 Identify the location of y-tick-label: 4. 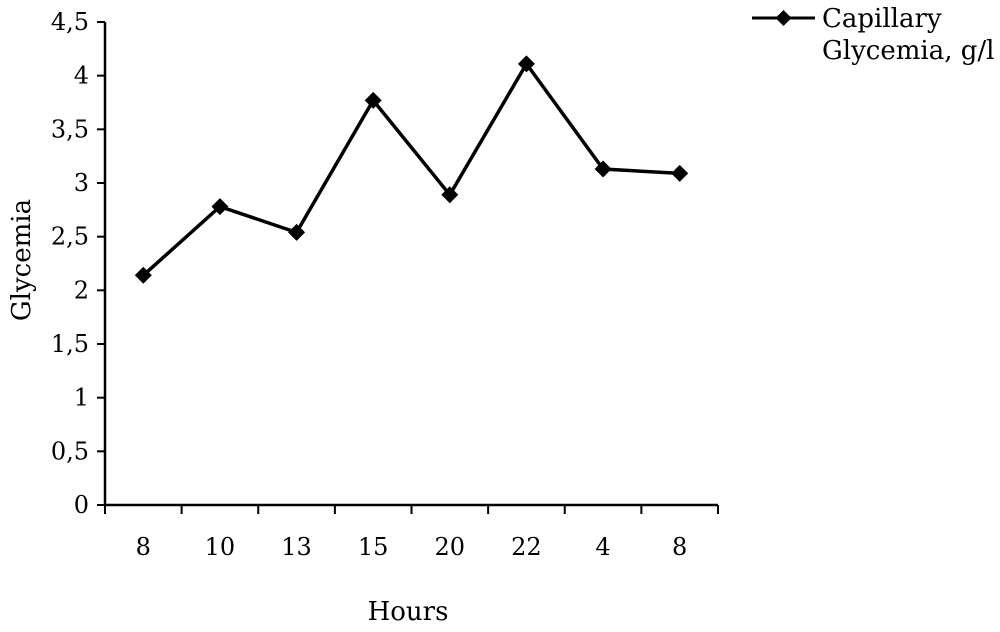
(81, 76).